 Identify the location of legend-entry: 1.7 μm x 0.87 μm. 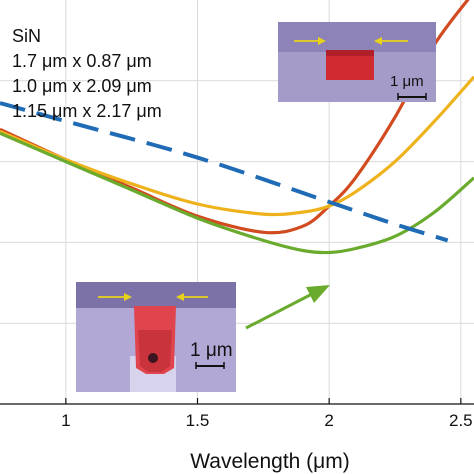
(82, 61).